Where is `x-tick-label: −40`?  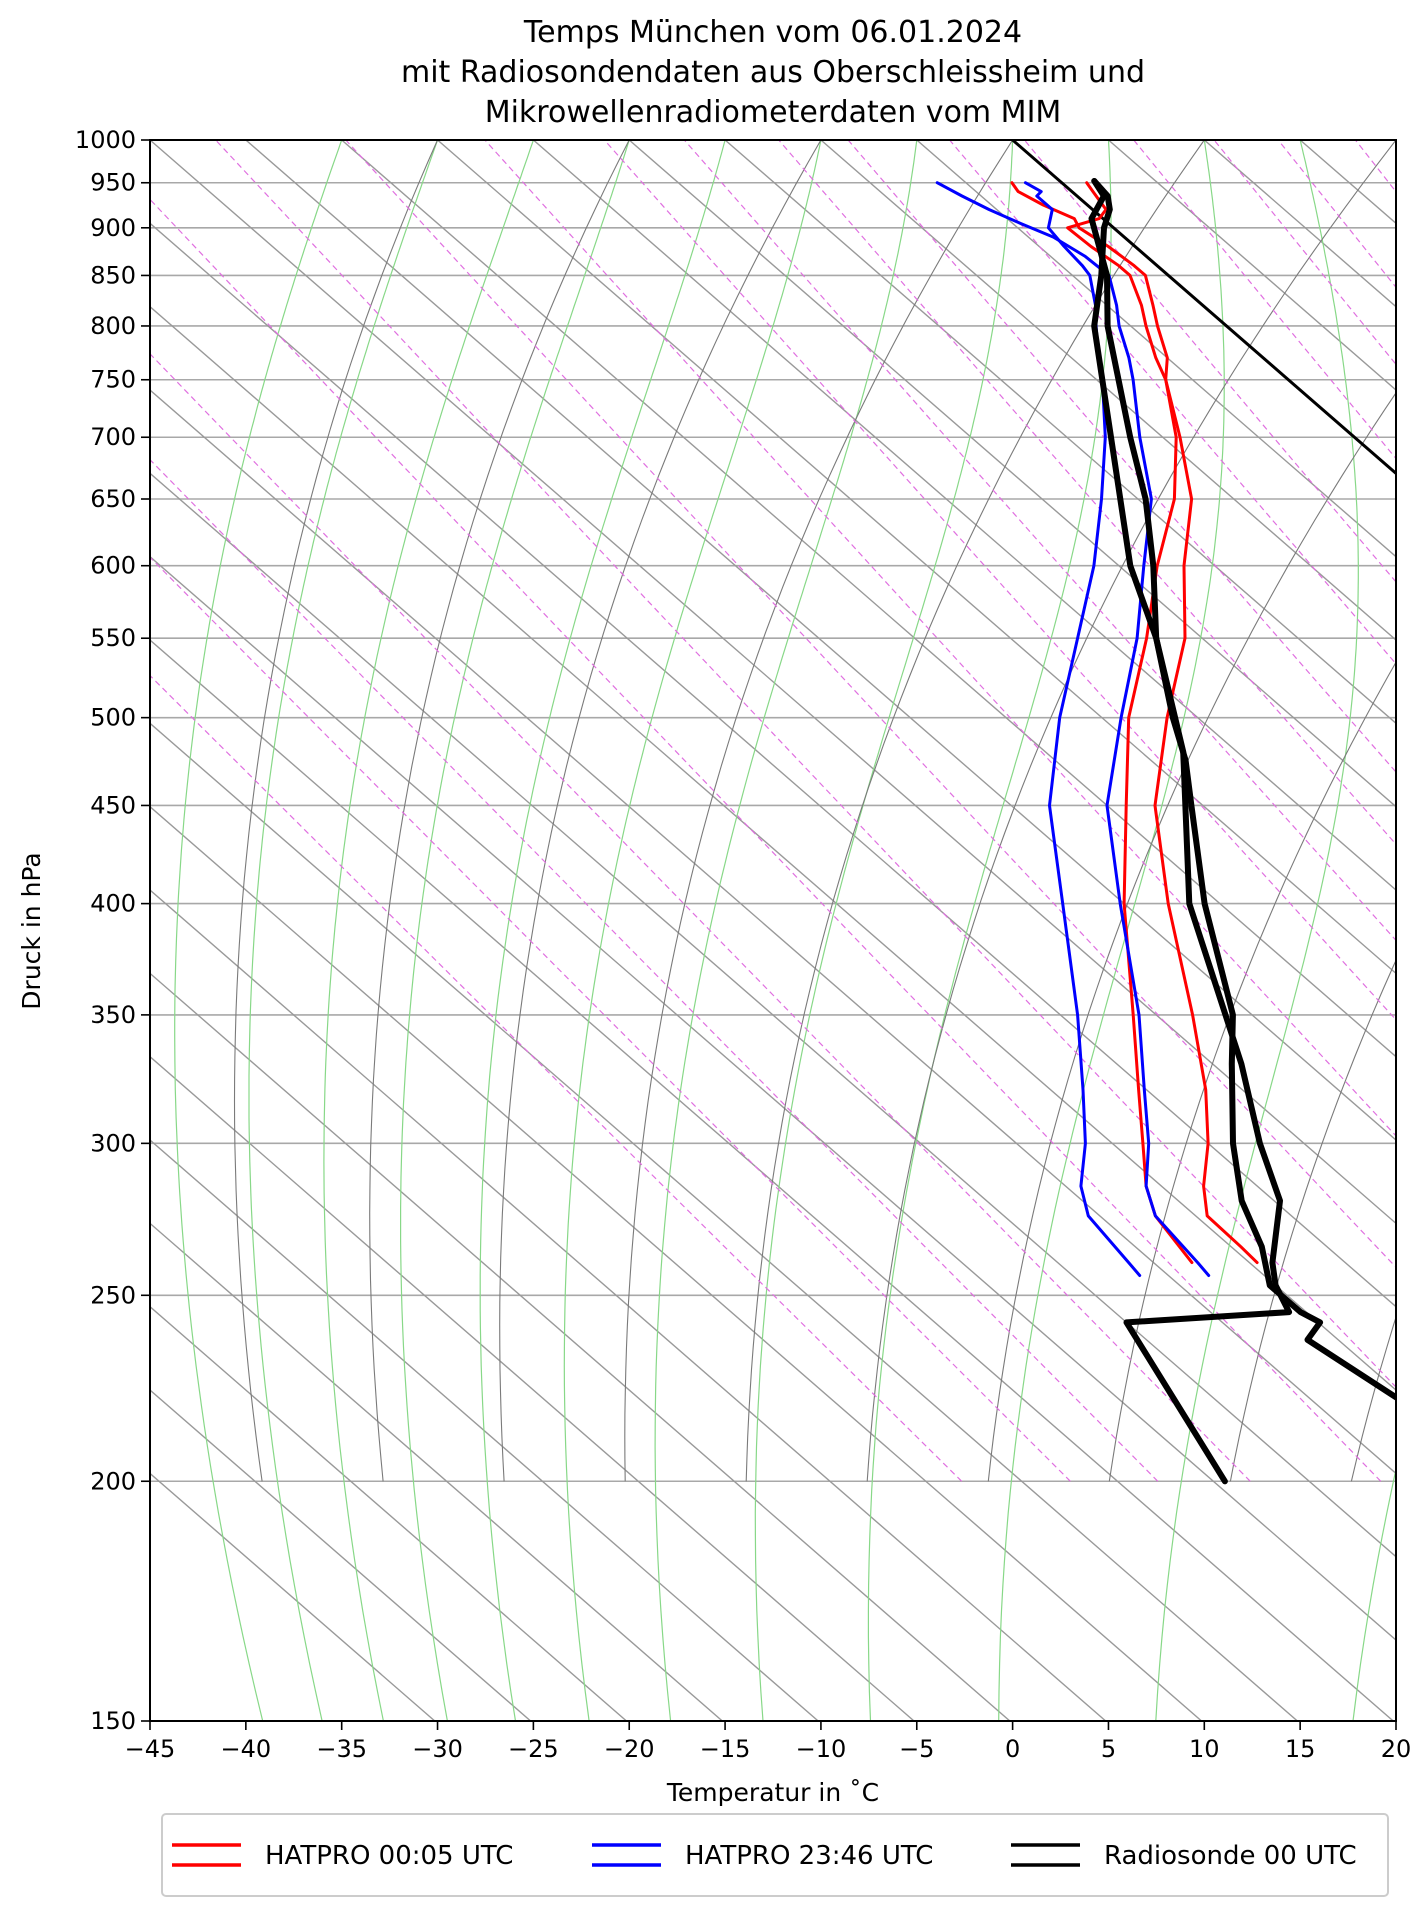
x-tick-label: −40 is located at coordinates (246, 1749).